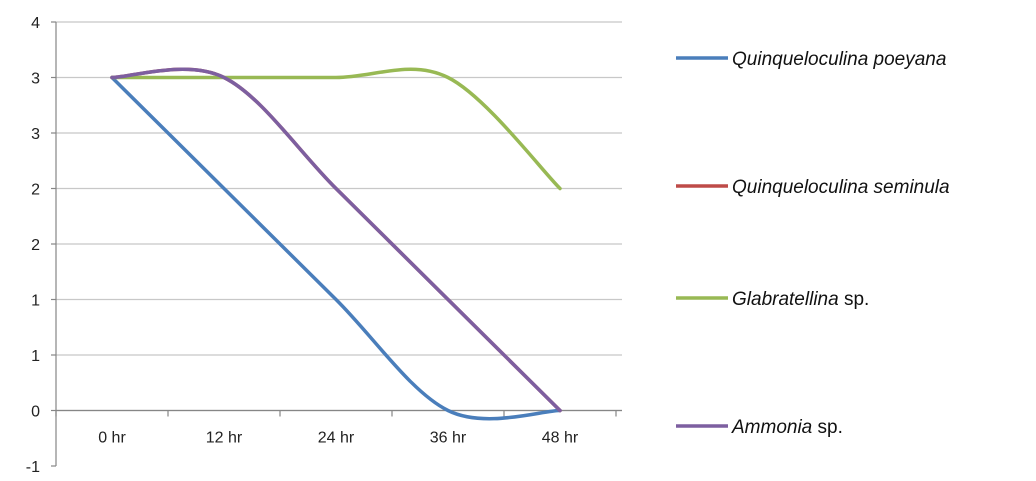  I want to click on x-tick-label: 36 hr, so click(448, 438).